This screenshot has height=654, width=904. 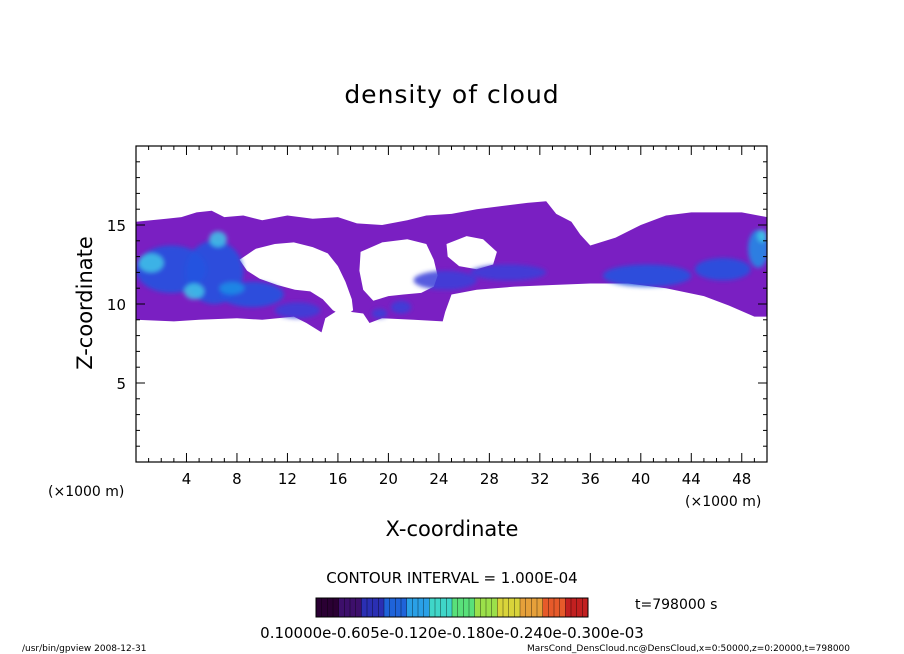 I want to click on x-tick-label: 28, so click(x=489, y=479).